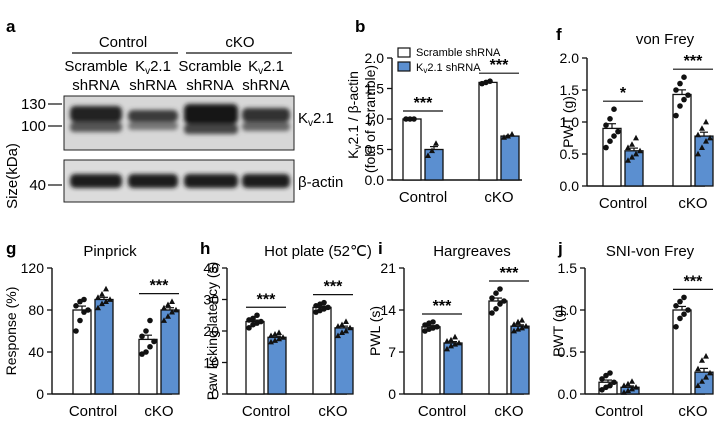  Describe the element at coordinates (448, 329) in the screenshot. I see `chart-i: i Hargreaves 0 7 14 21 PWL (s) Control *** cKO ***` at that location.